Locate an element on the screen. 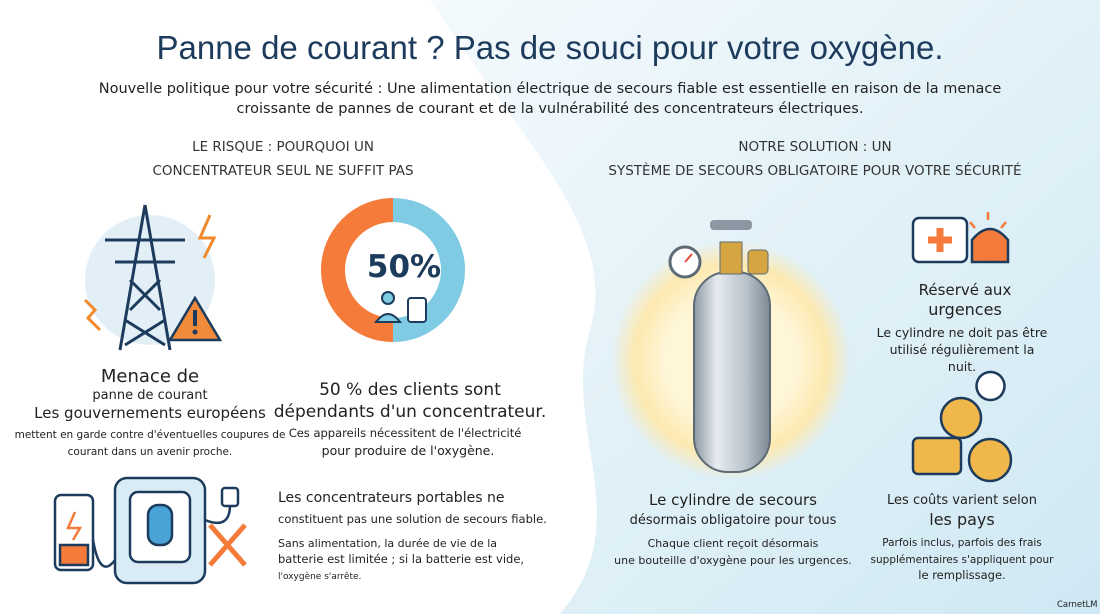 The height and width of the screenshot is (614, 1100). coins-icon is located at coordinates (962, 426).